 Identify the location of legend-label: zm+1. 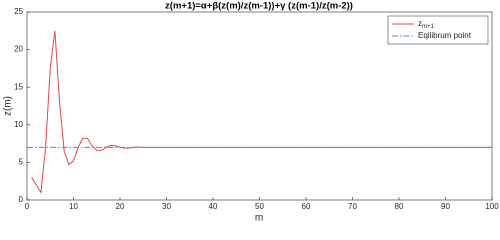
(426, 24).